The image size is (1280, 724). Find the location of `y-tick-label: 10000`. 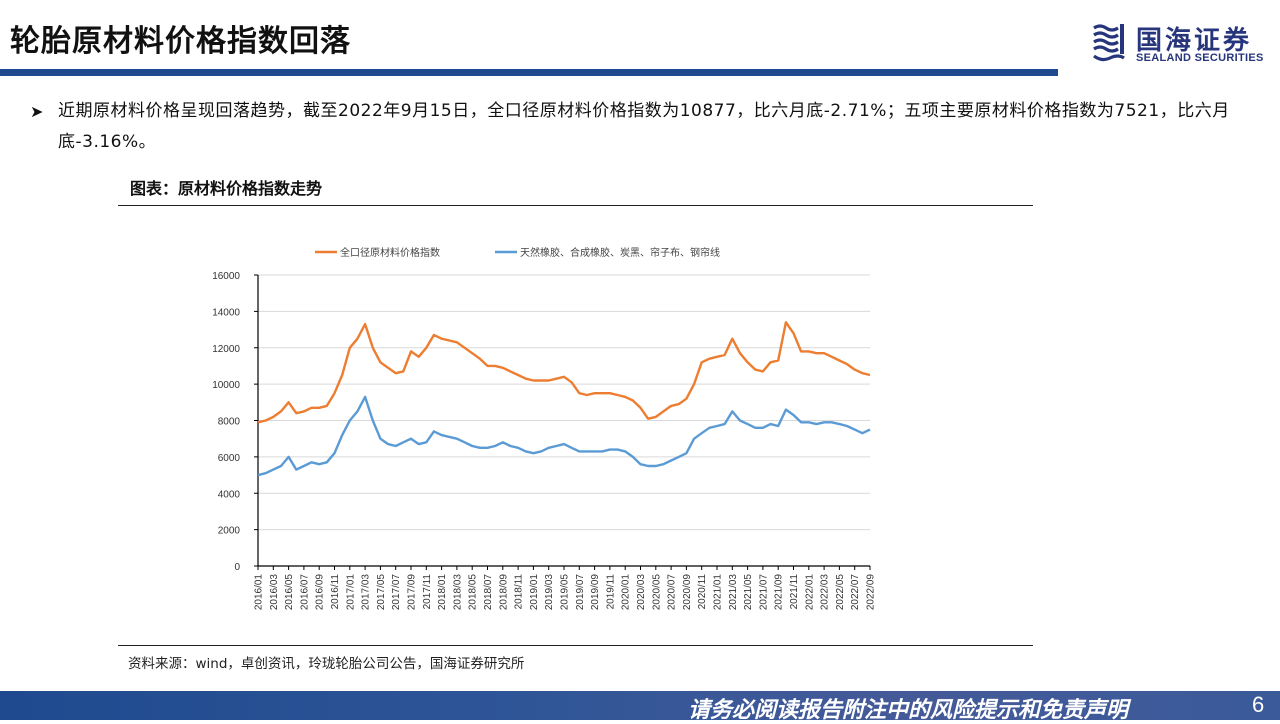

y-tick-label: 10000 is located at coordinates (226, 385).